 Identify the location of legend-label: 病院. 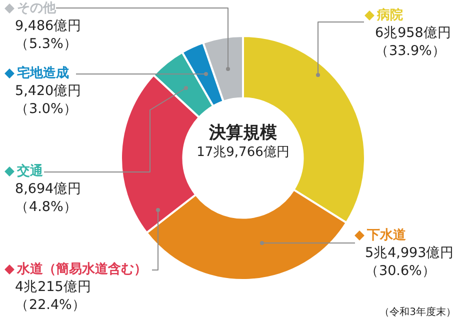
(390, 16).